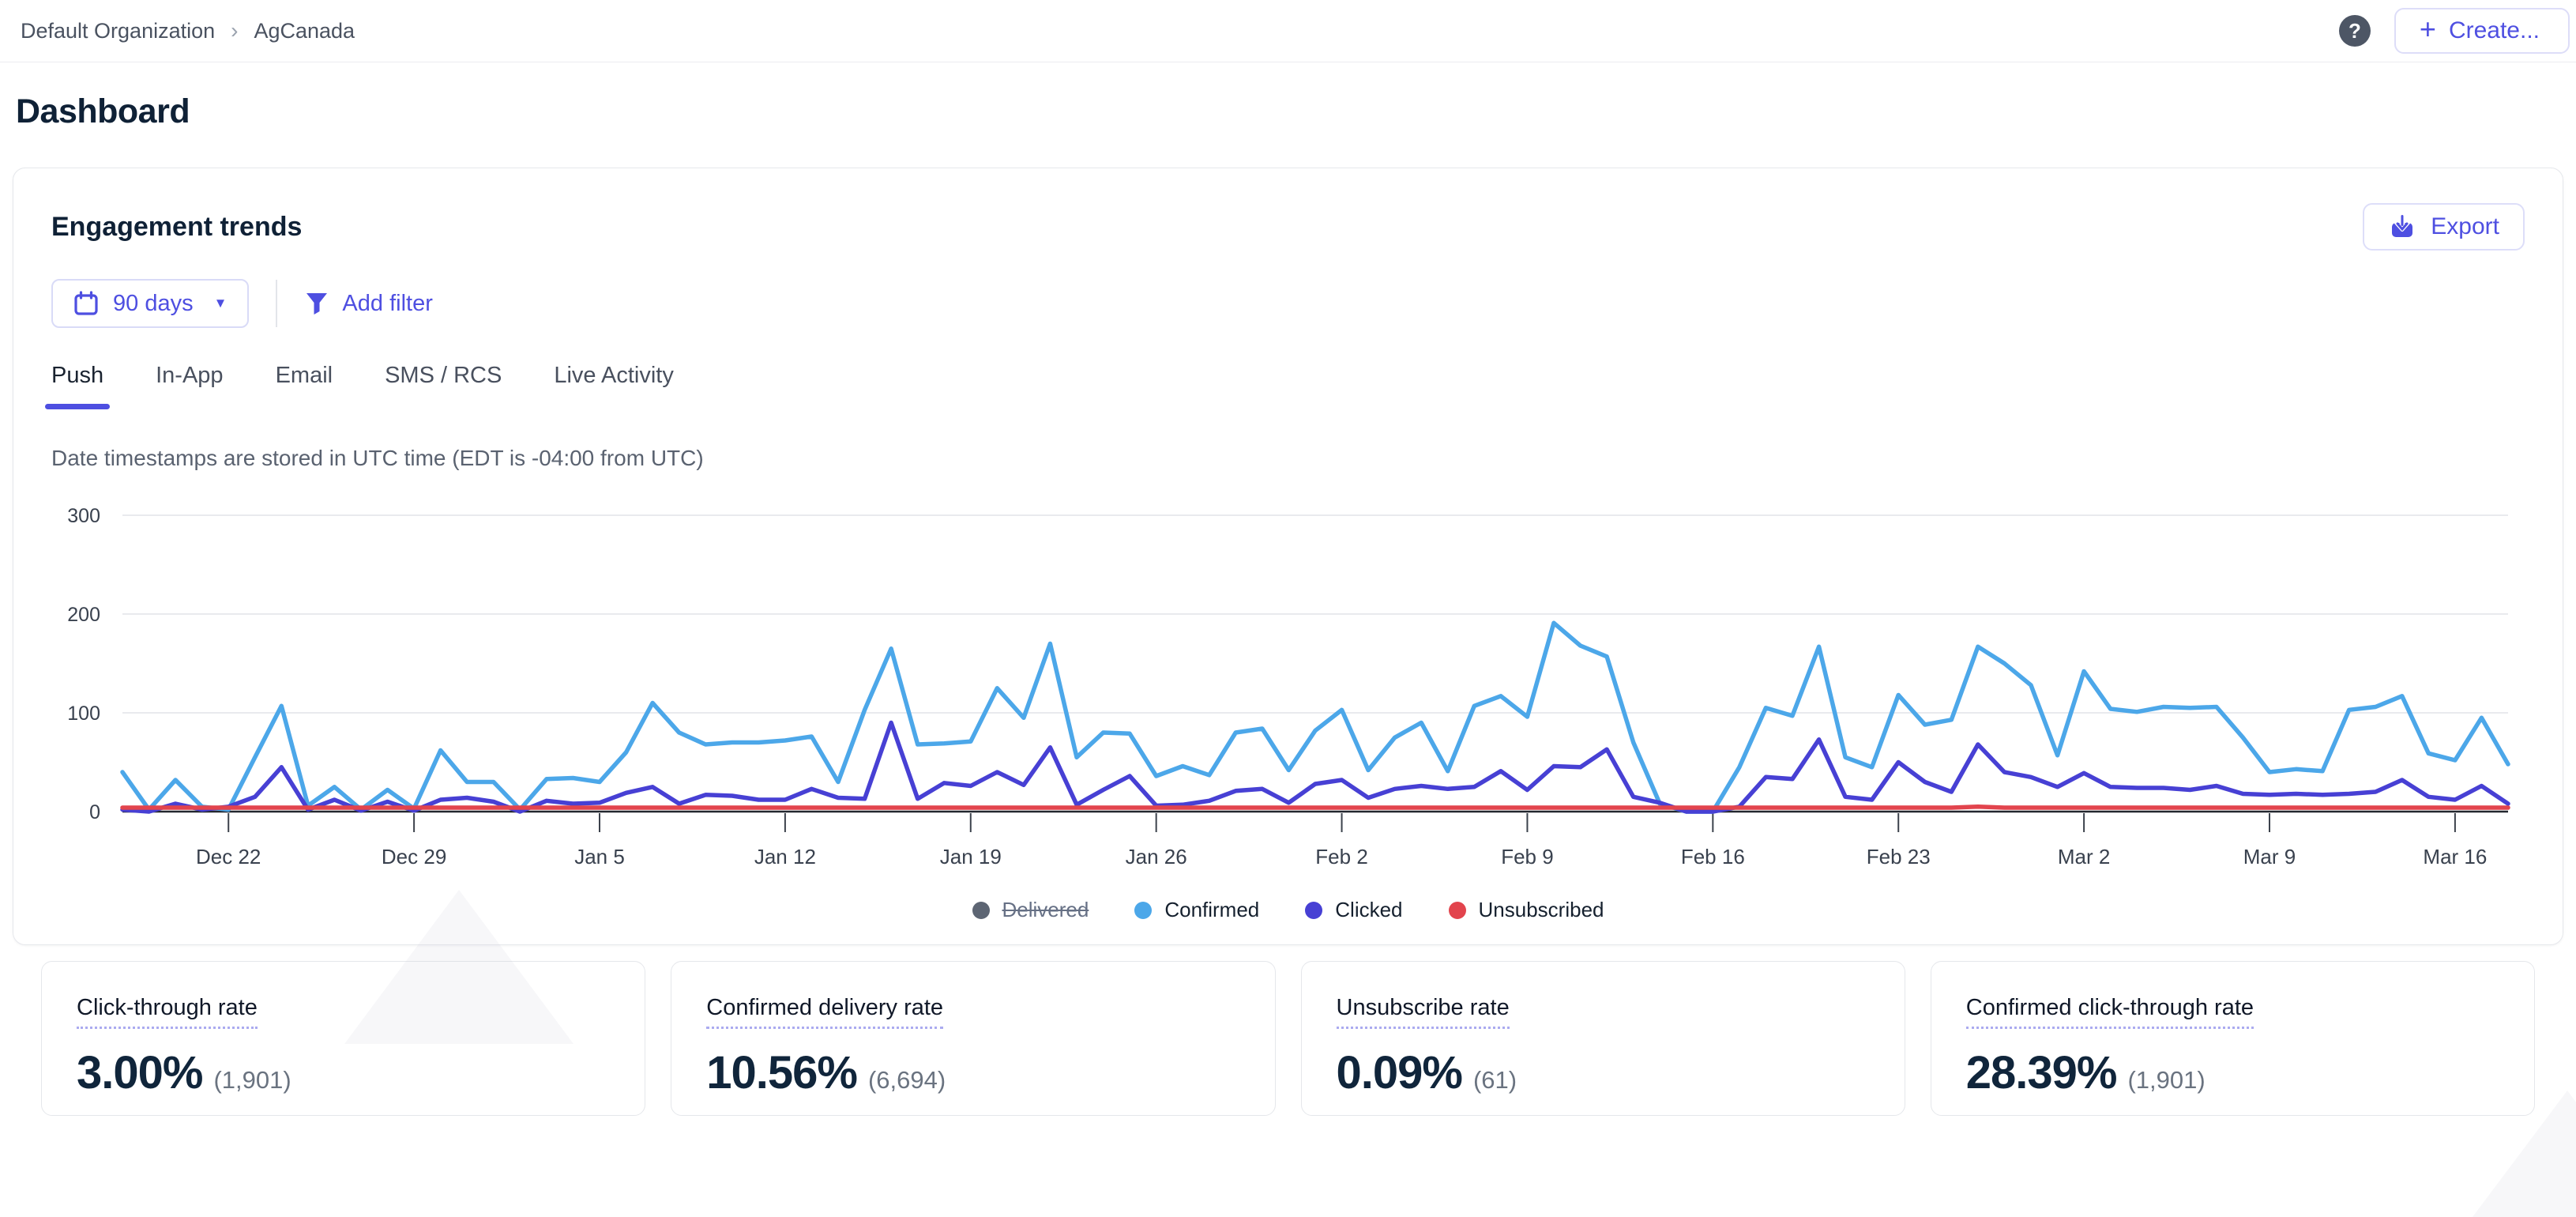  Describe the element at coordinates (1602, 1038) in the screenshot. I see `stat-card-unsubscribe: Unsubscribe rate 0.09% (61)` at that location.